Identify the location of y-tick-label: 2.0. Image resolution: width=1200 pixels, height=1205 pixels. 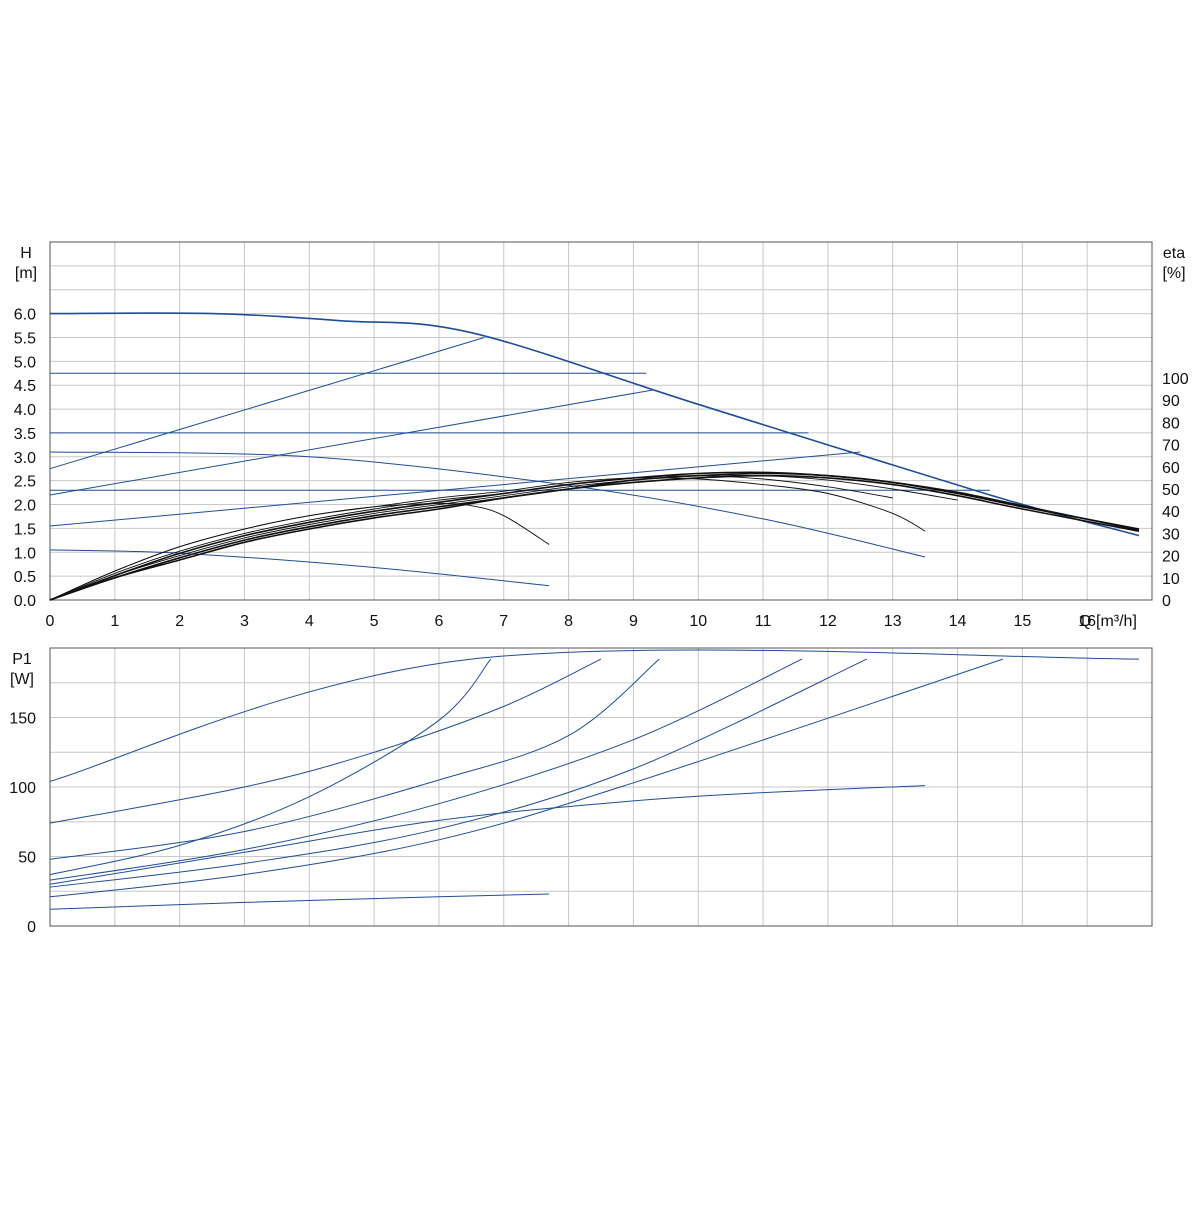
(25, 506).